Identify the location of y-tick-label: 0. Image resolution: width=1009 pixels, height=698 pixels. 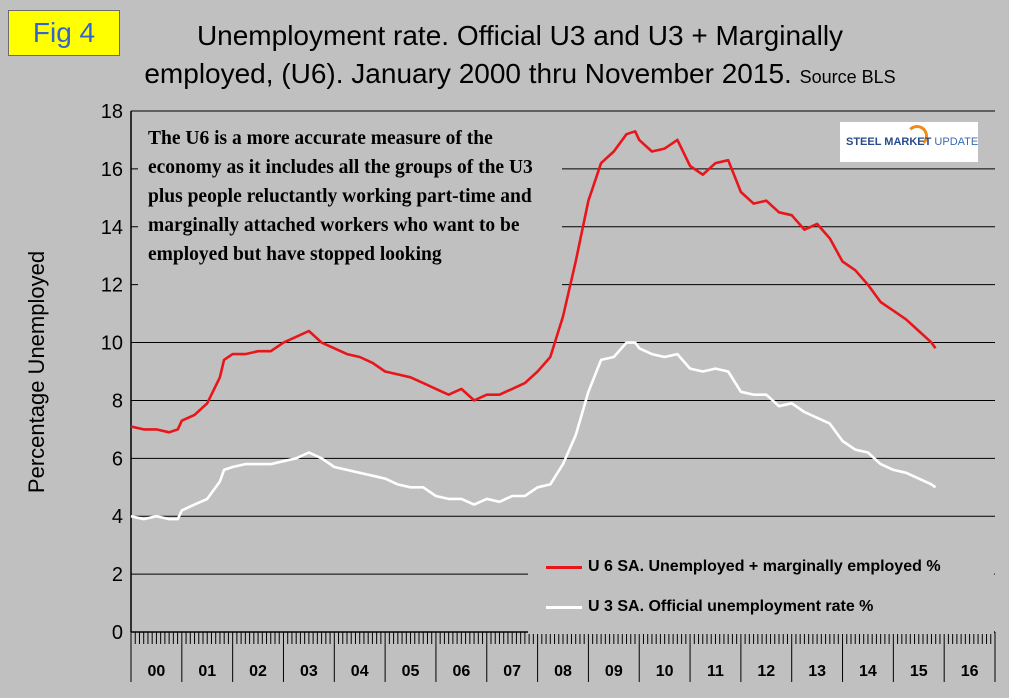
(117, 633).